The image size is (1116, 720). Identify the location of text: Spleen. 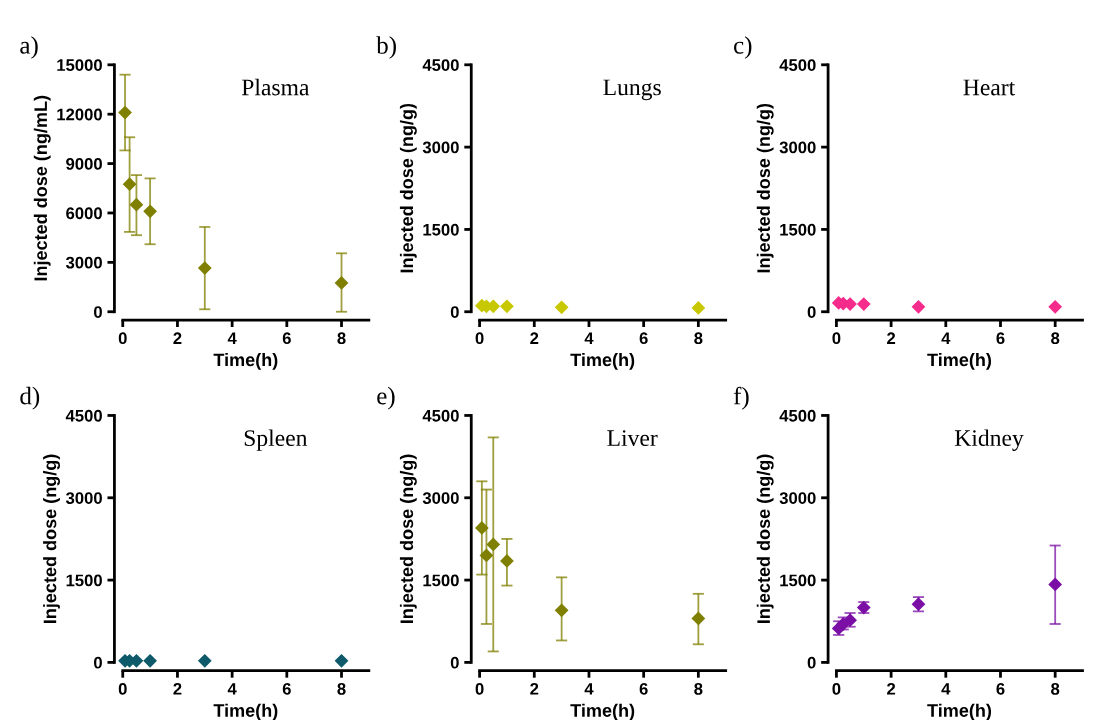
(276, 440).